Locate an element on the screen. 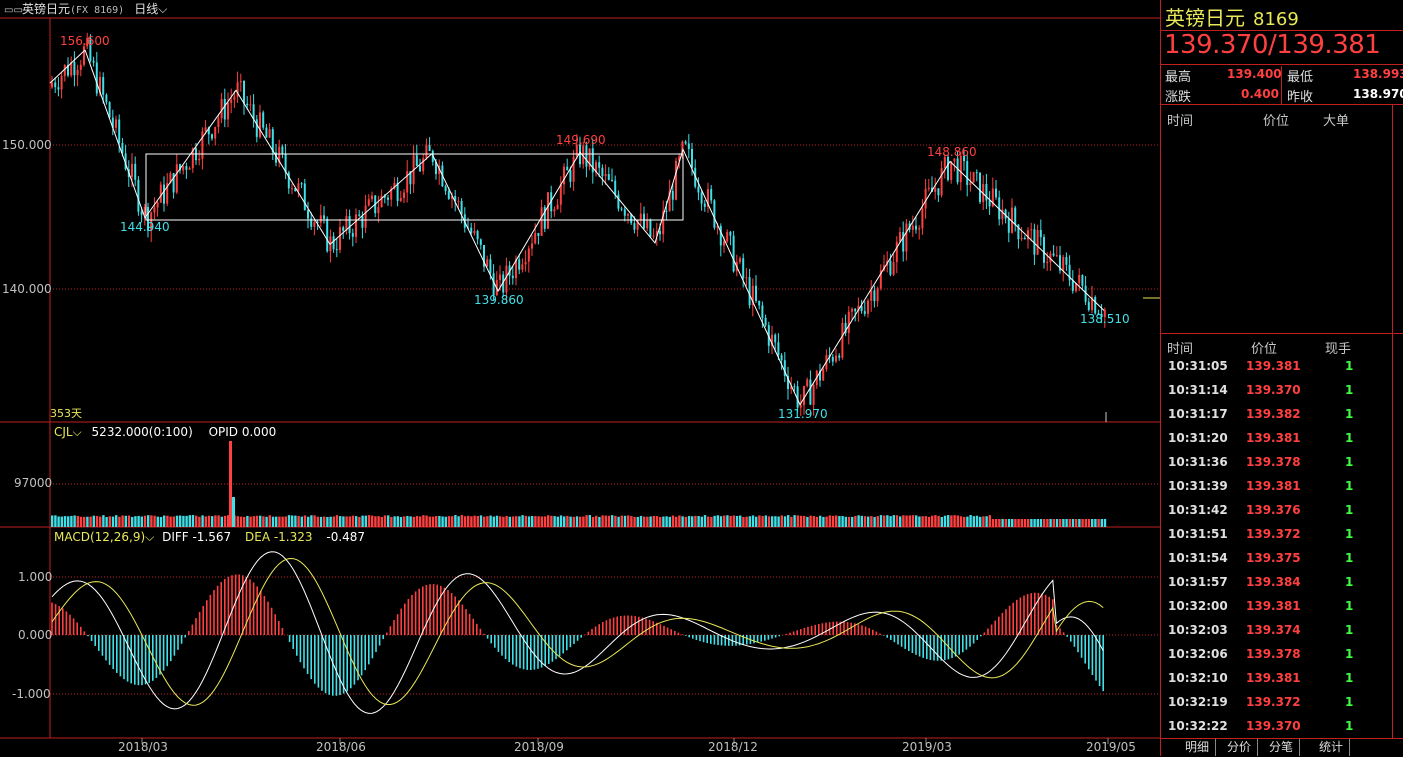  tab-details: 明细 is located at coordinates (1198, 747).